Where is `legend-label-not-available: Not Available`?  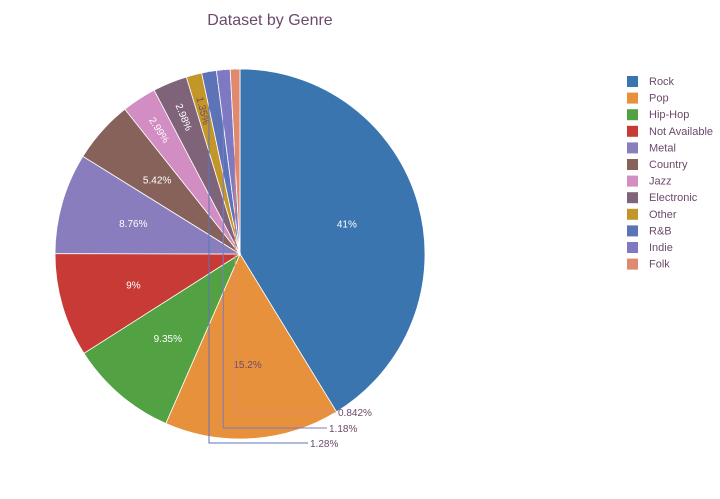
legend-label-not-available: Not Available is located at coordinates (681, 132).